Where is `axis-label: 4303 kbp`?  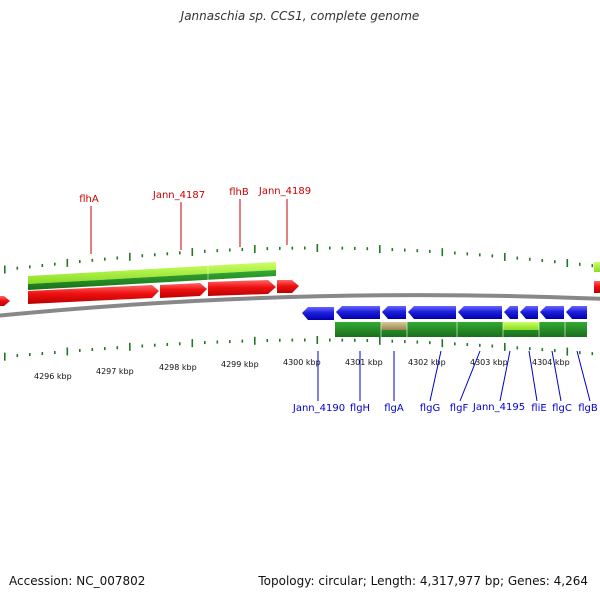 axis-label: 4303 kbp is located at coordinates (489, 362).